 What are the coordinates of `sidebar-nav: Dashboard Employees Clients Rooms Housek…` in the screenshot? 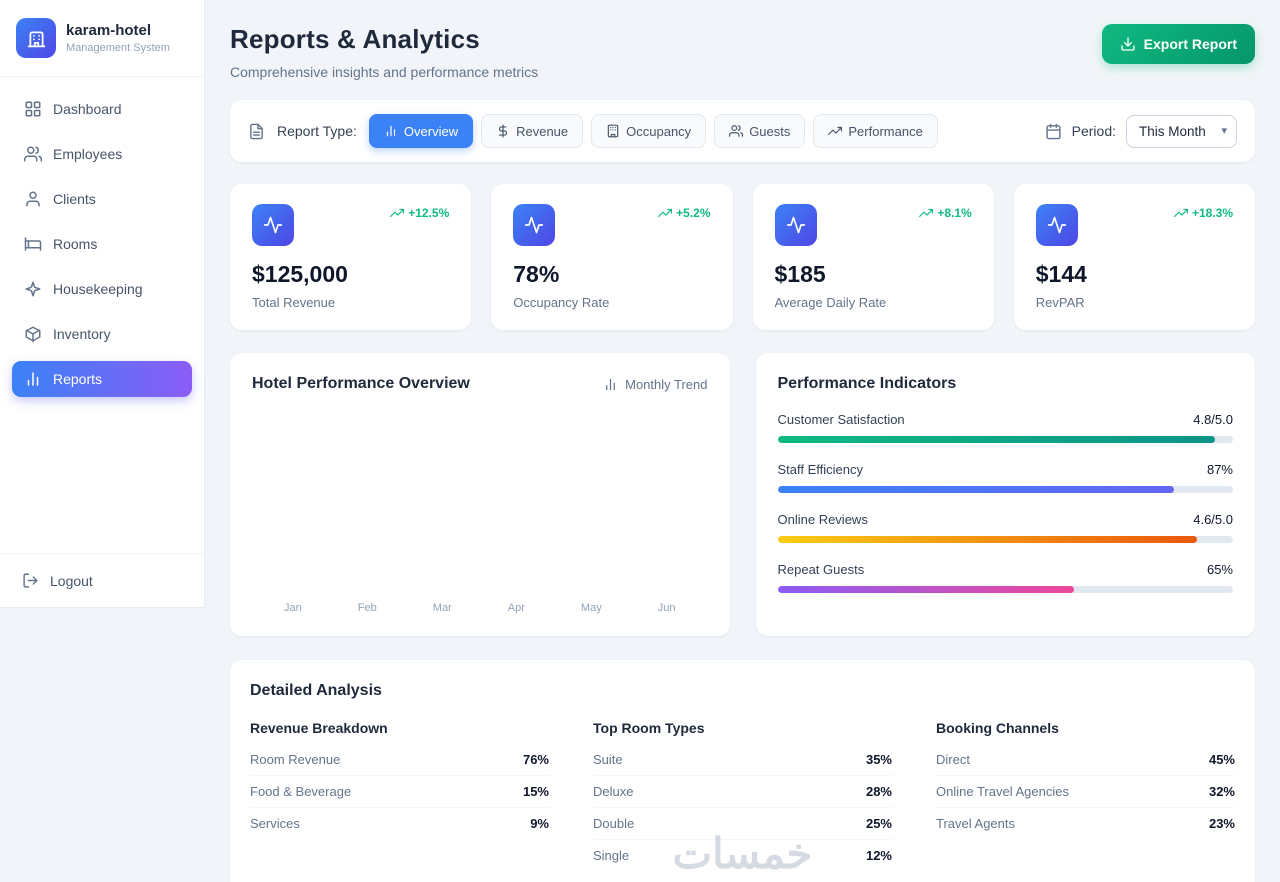 It's located at (102, 315).